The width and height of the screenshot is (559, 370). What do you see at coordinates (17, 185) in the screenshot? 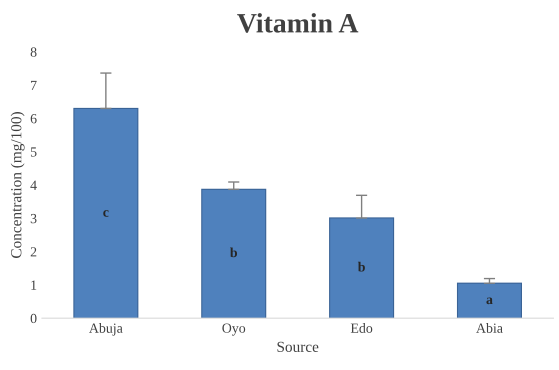
I see `y-axis-title: Concentration (mg/100)` at bounding box center [17, 185].